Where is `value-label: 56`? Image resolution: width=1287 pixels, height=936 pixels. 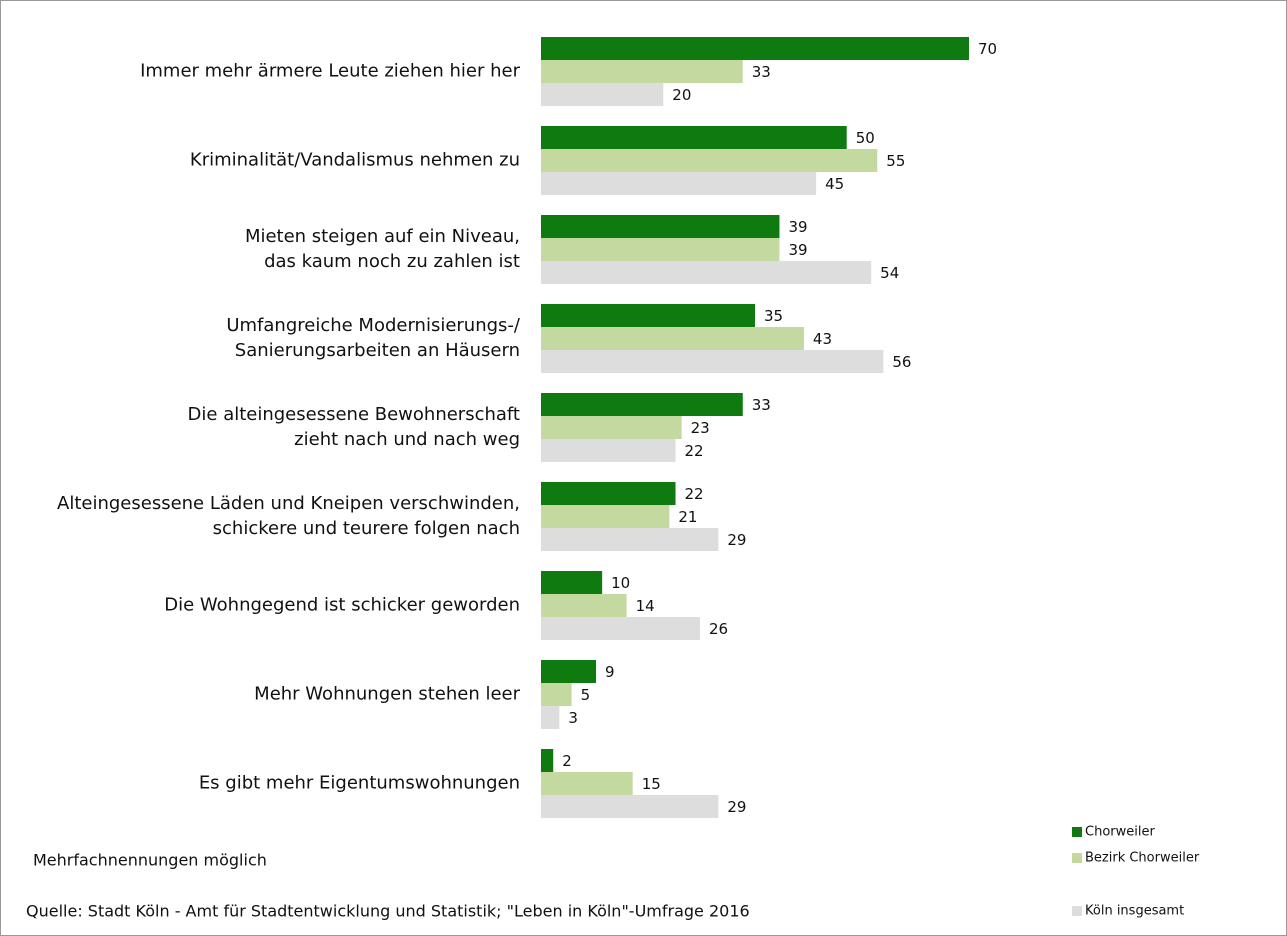 value-label: 56 is located at coordinates (901, 362).